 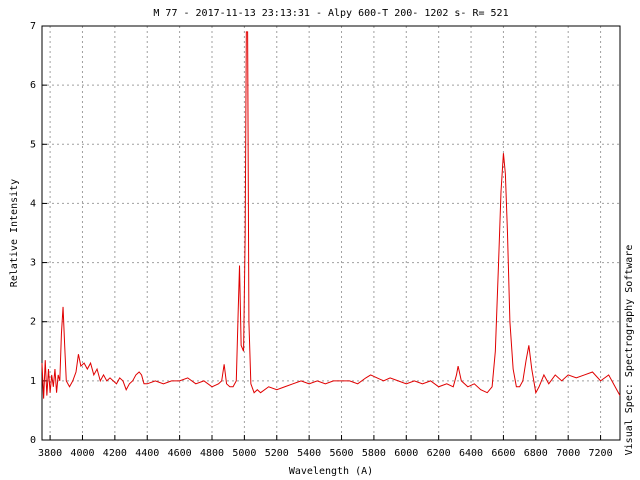 I want to click on x-tick-label: 6200, so click(x=439, y=453).